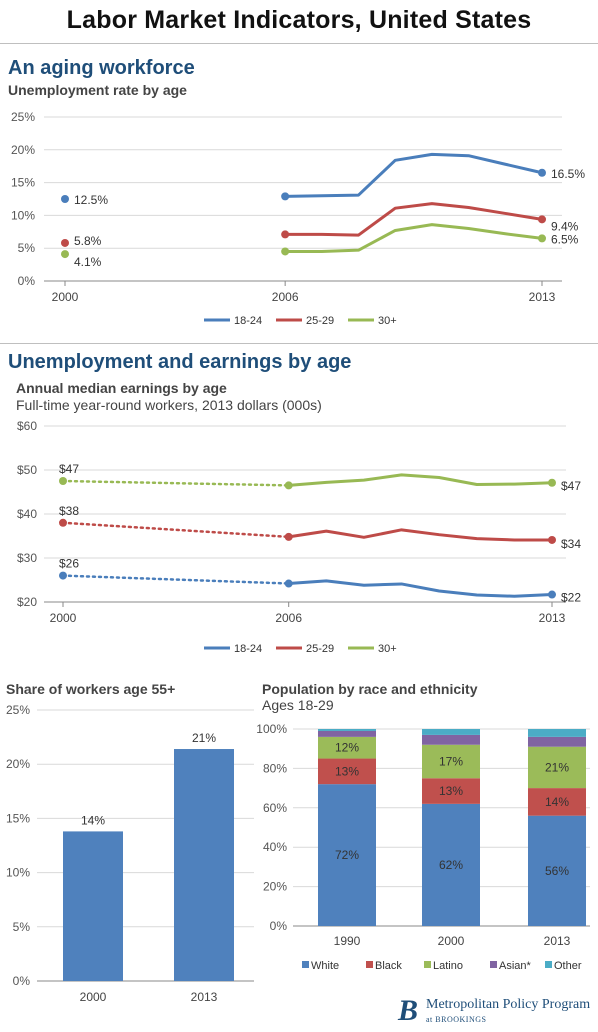 This screenshot has height=1032, width=598. Describe the element at coordinates (23, 150) in the screenshot. I see `unemployment-y-tick: 20%` at that location.